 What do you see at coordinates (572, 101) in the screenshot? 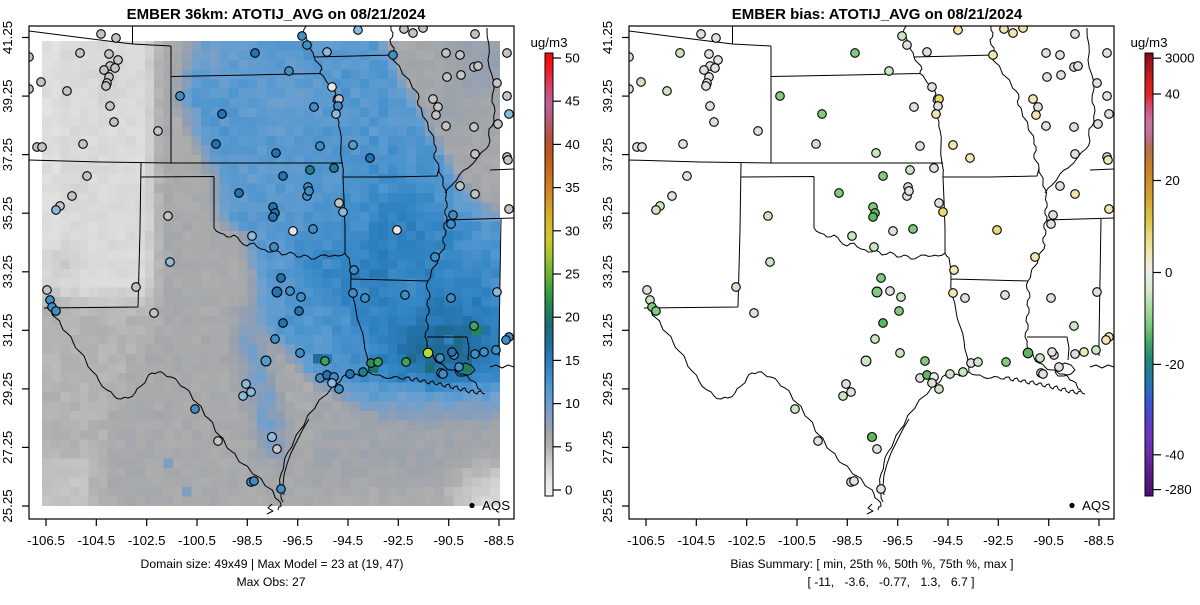
I see `svg-text: 45` at bounding box center [572, 101].